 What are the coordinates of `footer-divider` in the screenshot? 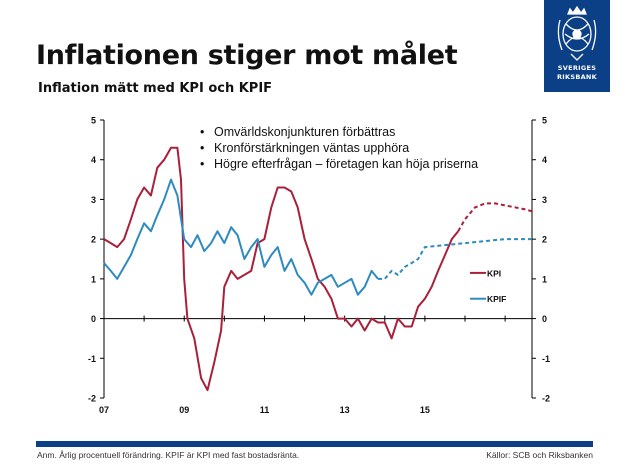 It's located at (314, 444).